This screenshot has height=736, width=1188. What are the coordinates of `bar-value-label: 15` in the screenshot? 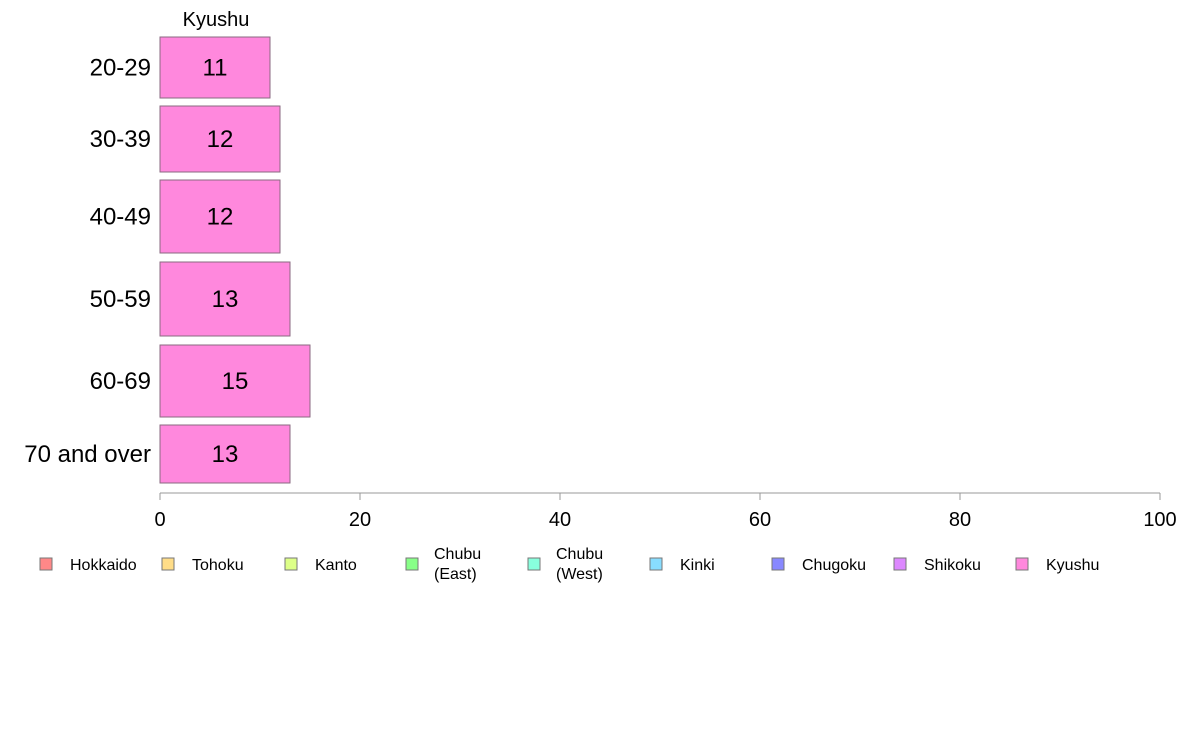 It's located at (235, 381).